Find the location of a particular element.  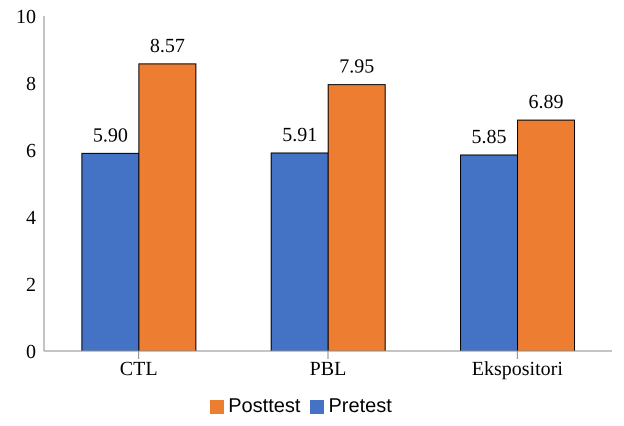

y-tick-label: 6 is located at coordinates (31, 151).